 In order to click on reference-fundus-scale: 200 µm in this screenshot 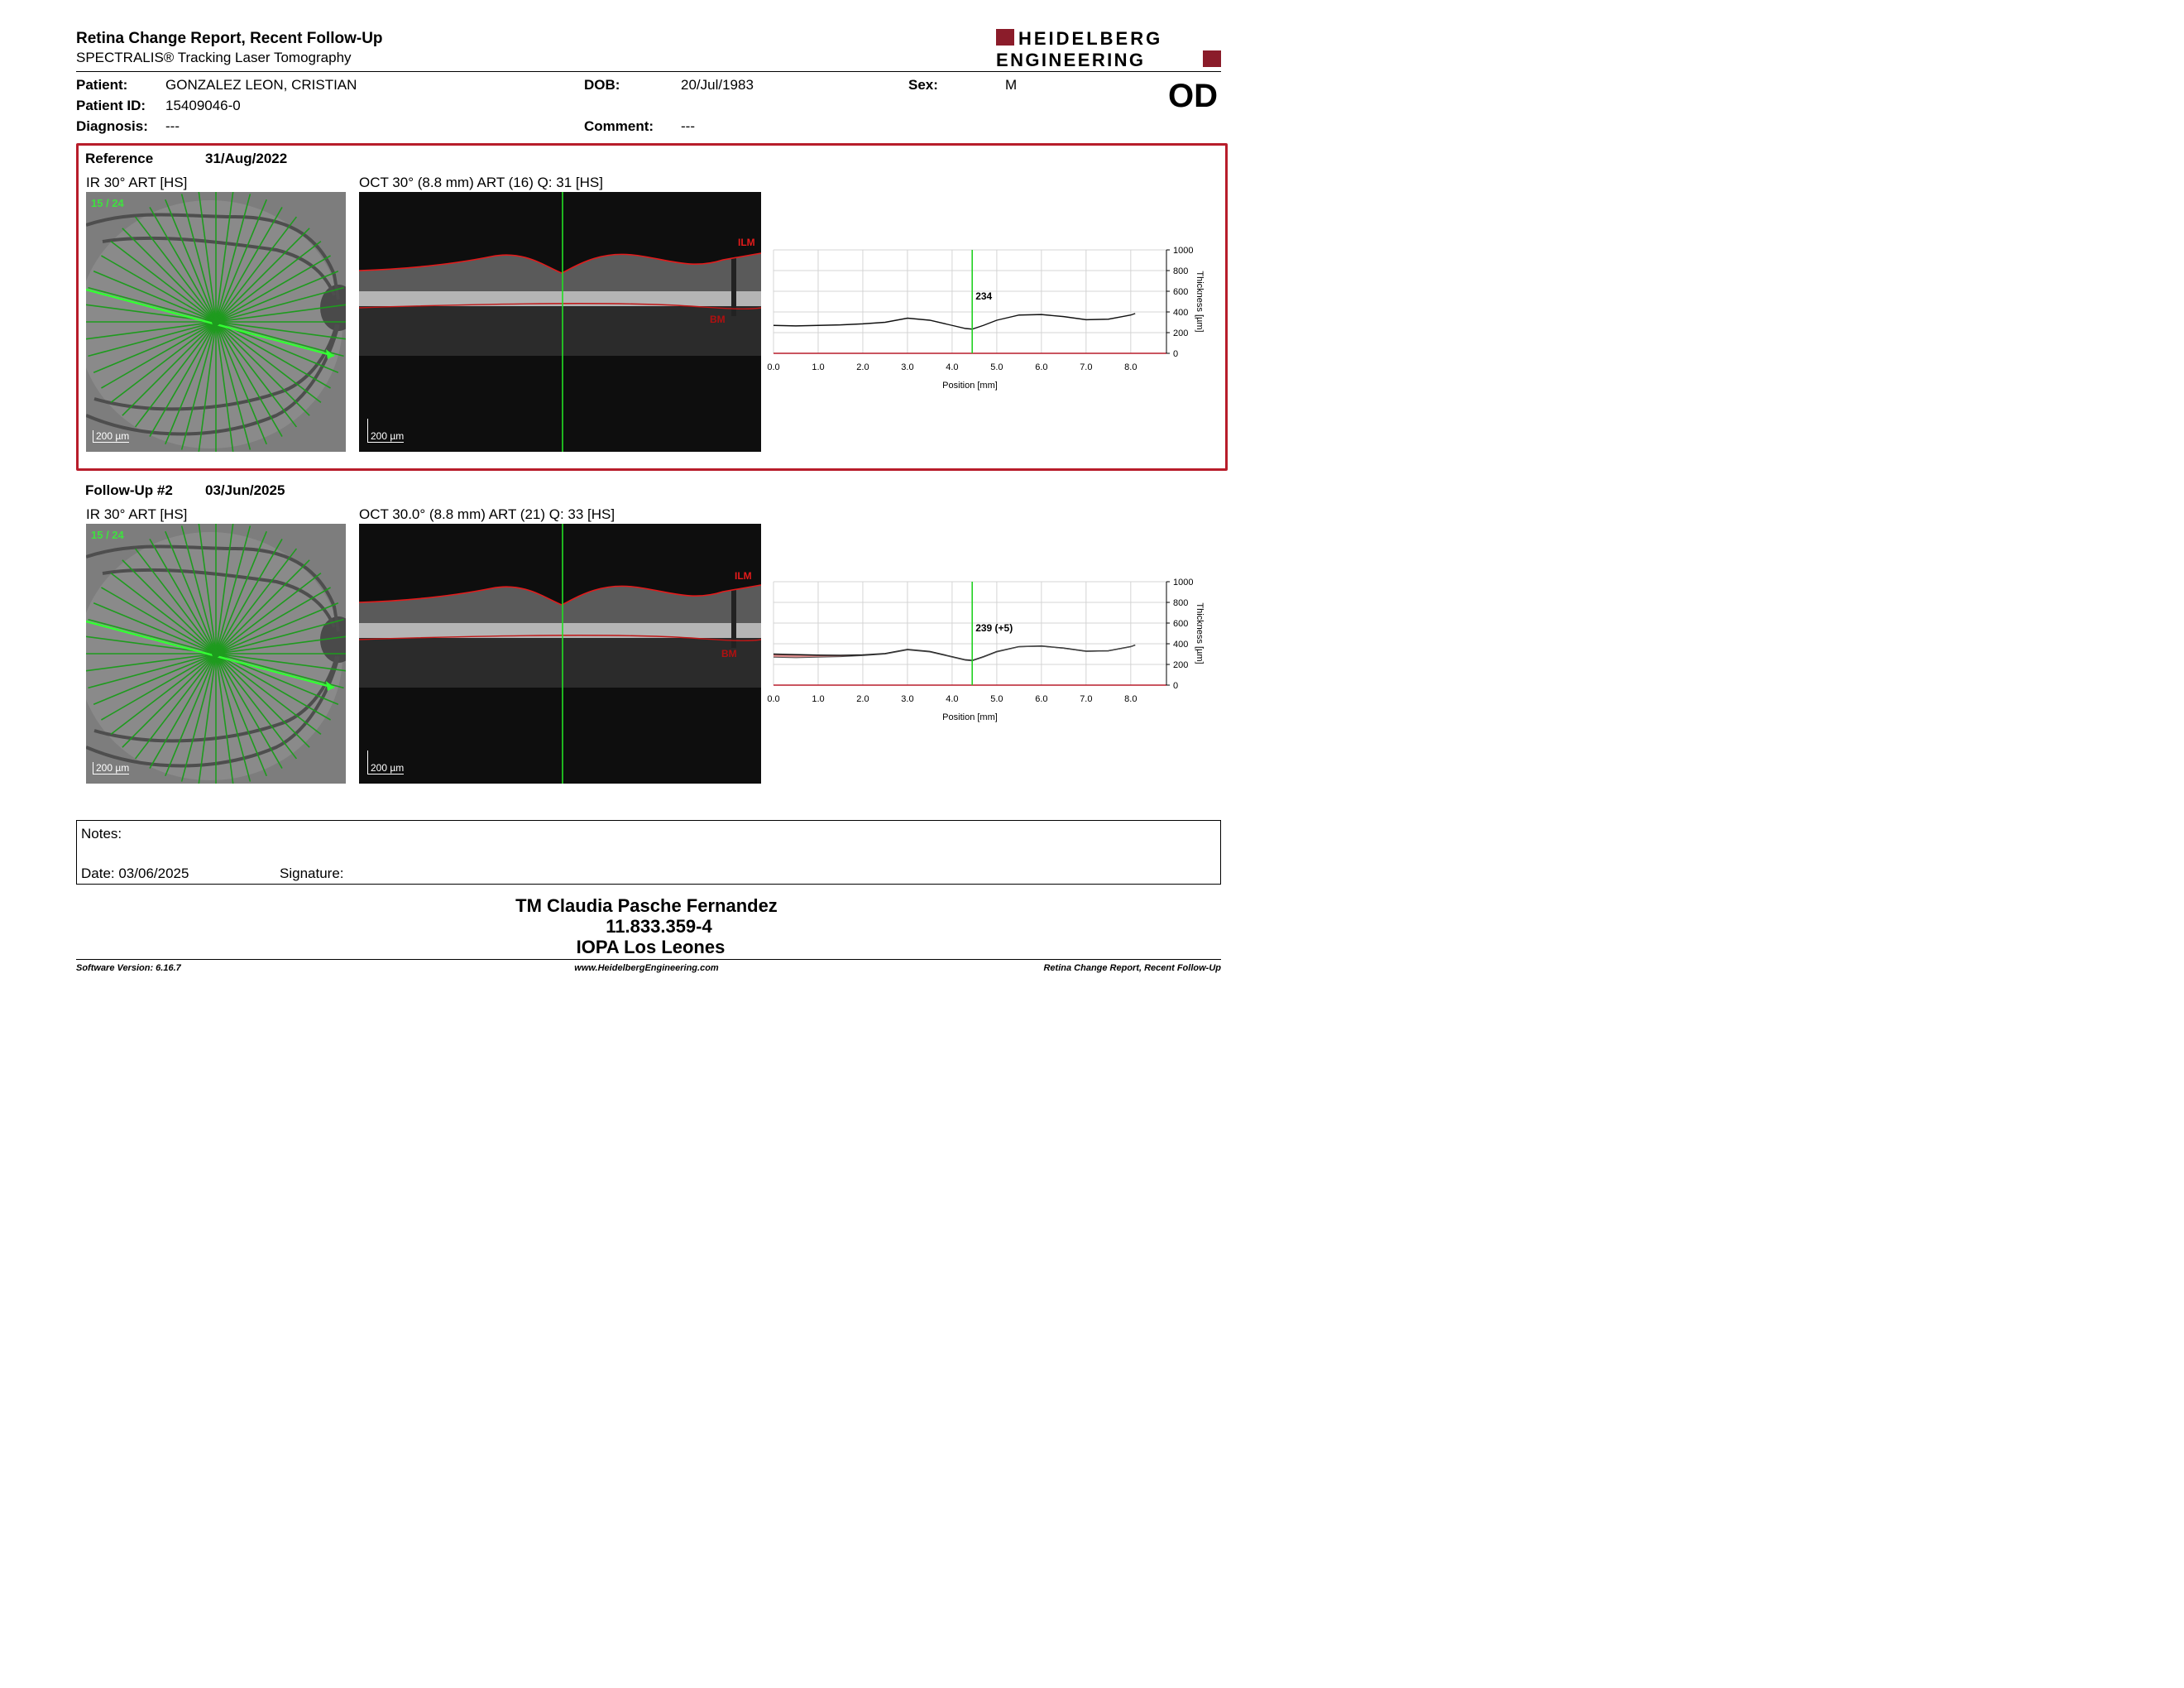, I will do `click(111, 436)`.